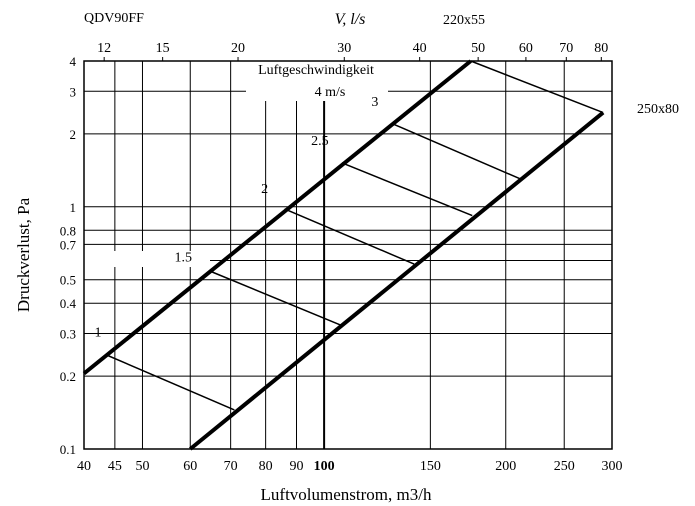 This screenshot has height=506, width=695. Describe the element at coordinates (420, 48) in the screenshot. I see `top-tick-label: 40` at that location.